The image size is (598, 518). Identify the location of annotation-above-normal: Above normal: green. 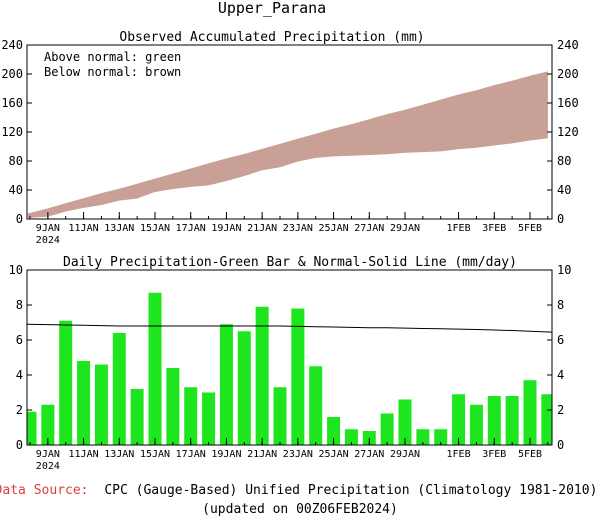
(112, 57).